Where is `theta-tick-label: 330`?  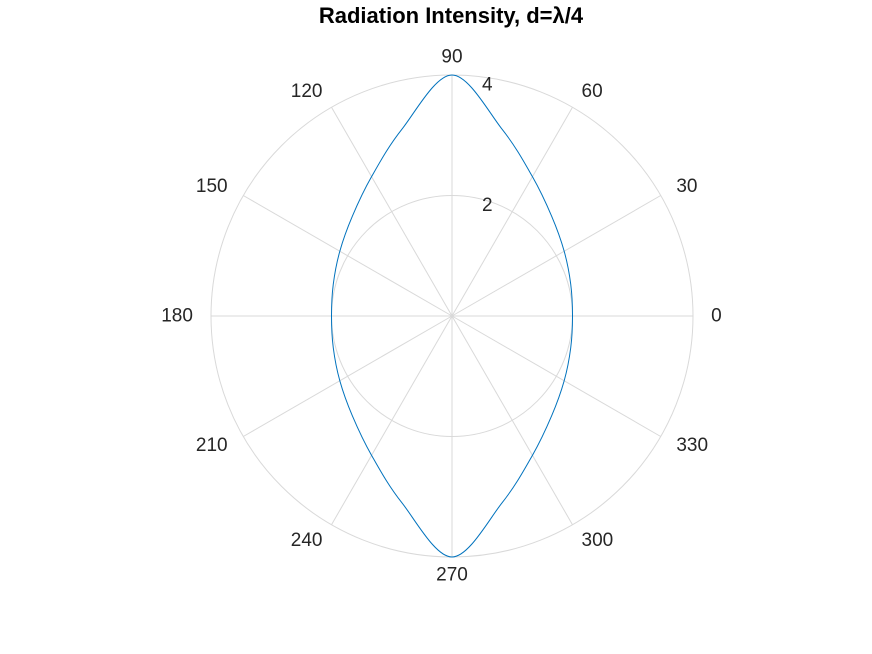
theta-tick-label: 330 is located at coordinates (692, 445).